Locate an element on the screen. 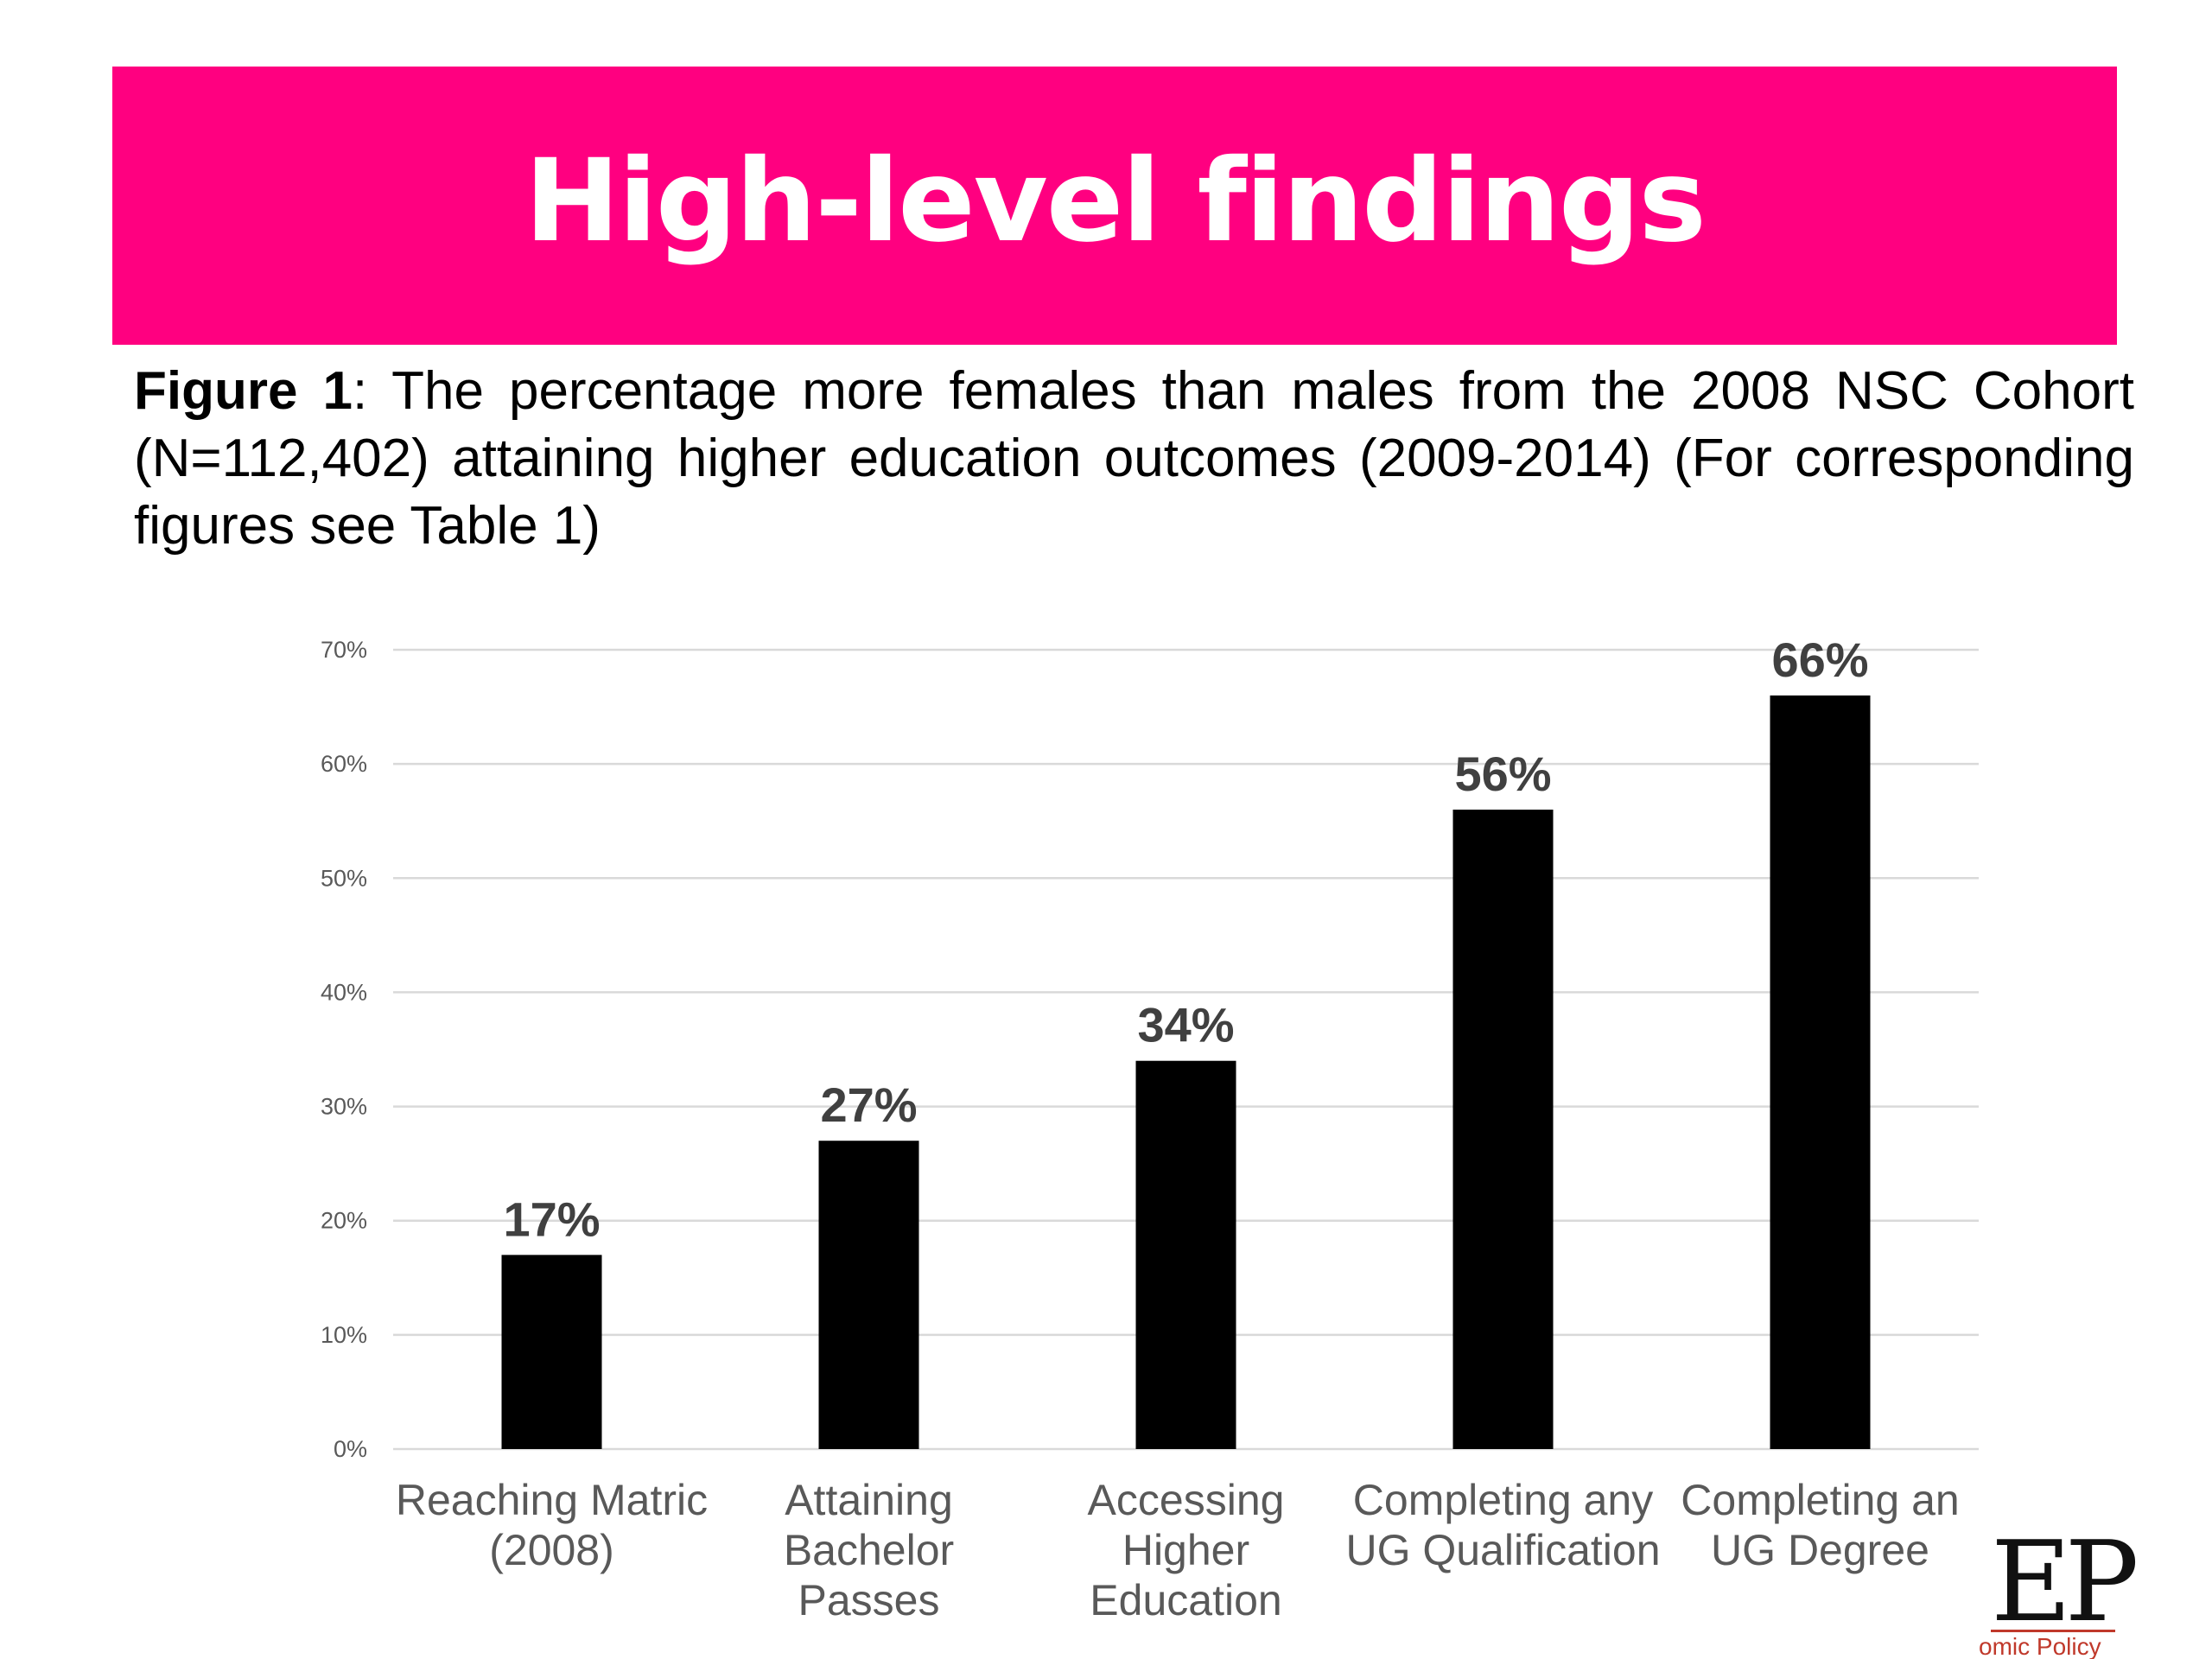 This screenshot has height=1659, width=2212. x-category-label: UG Qualification is located at coordinates (1502, 1550).